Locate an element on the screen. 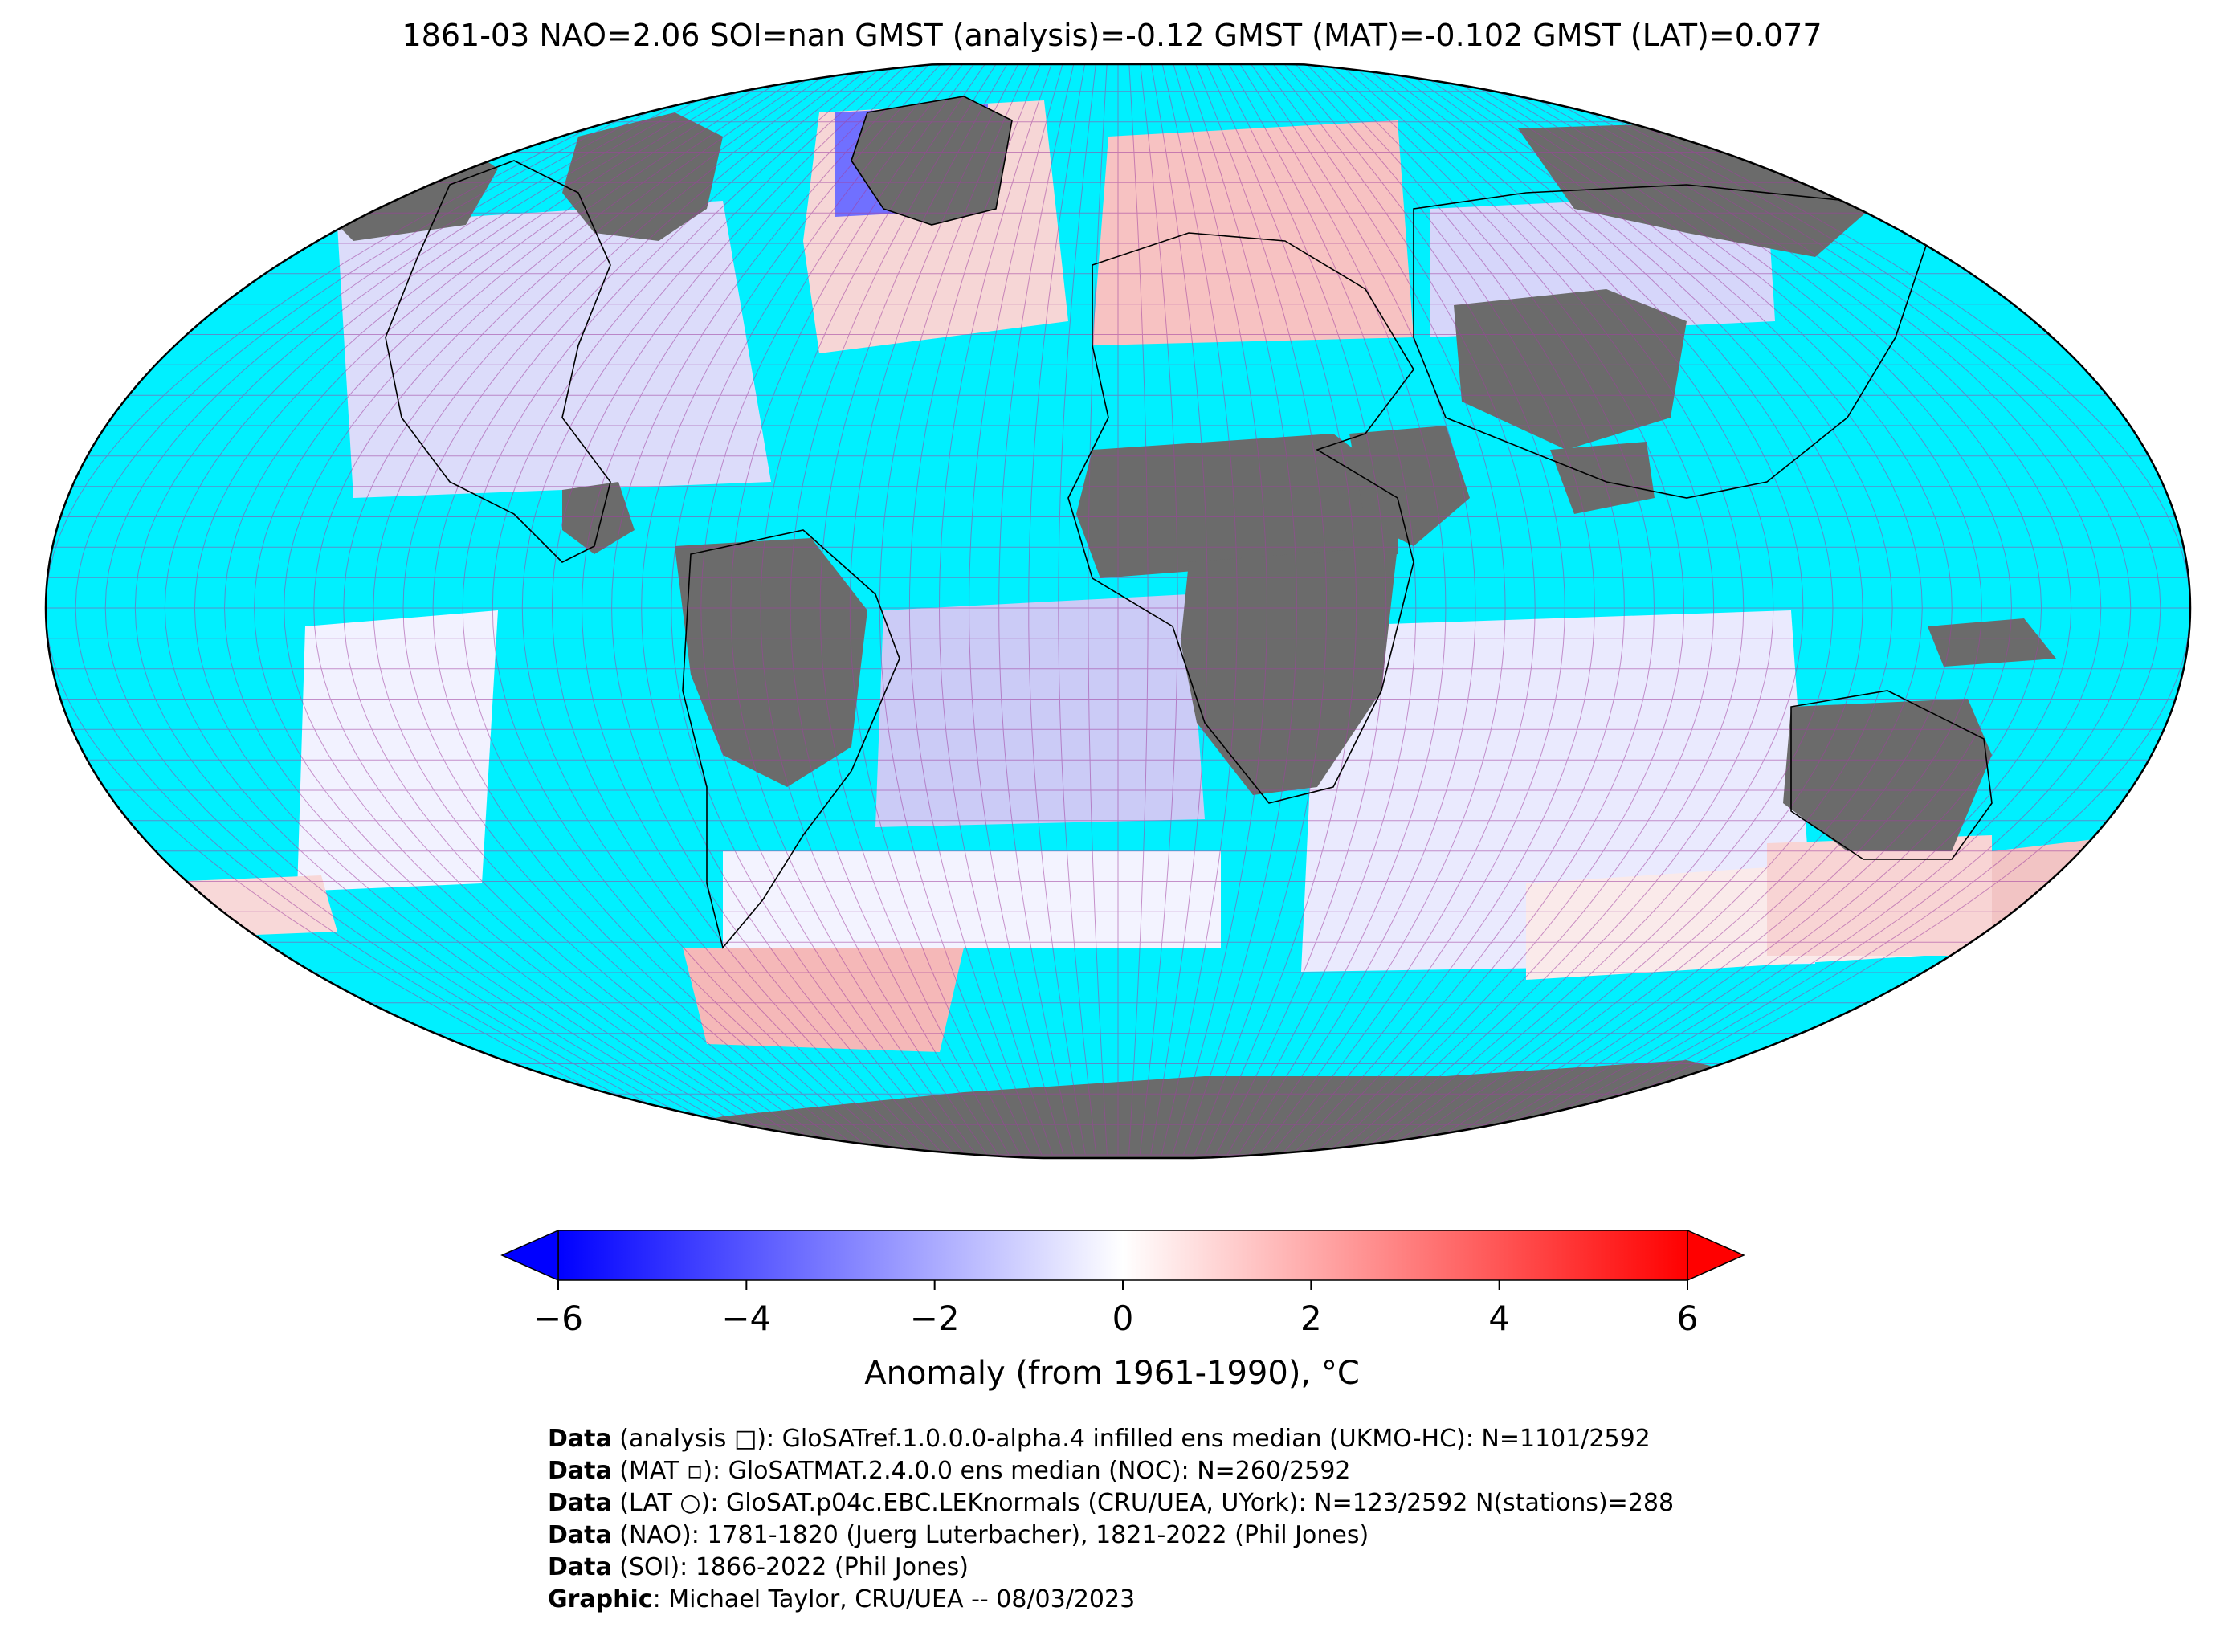 The height and width of the screenshot is (1652, 2224). credit-line: Data (SOI): 1866-2022 (Phil Jones) is located at coordinates (758, 1567).